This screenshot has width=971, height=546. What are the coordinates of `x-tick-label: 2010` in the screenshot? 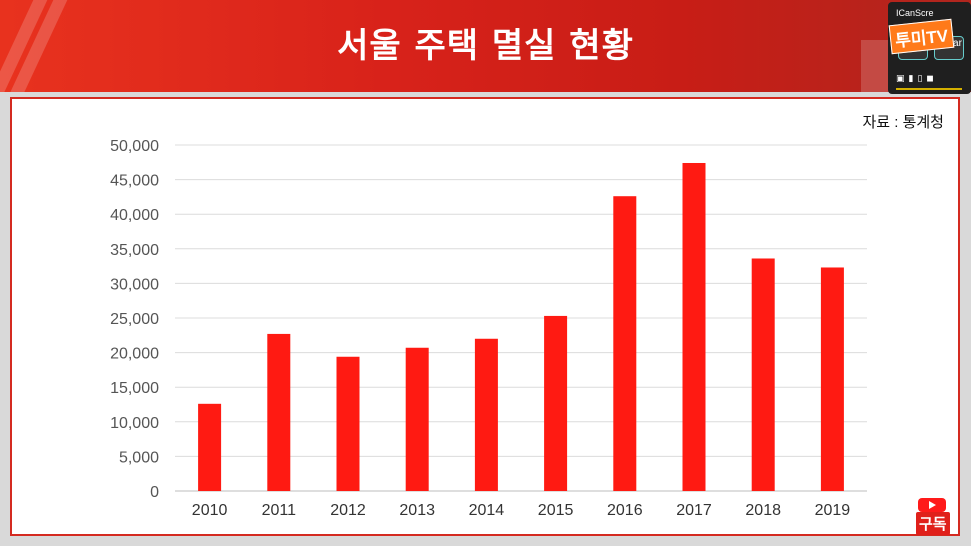 It's located at (210, 510).